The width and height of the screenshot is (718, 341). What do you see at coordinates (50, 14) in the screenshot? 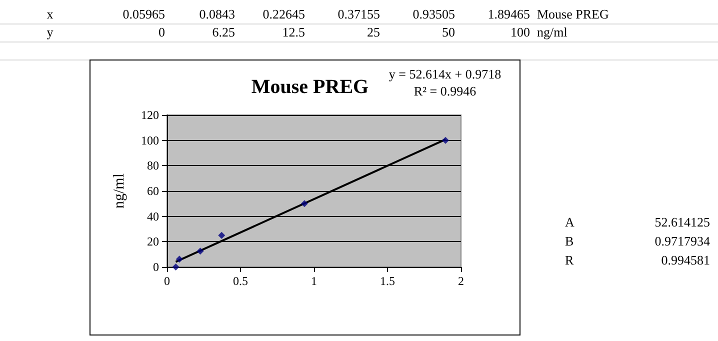
I see `text: x` at bounding box center [50, 14].